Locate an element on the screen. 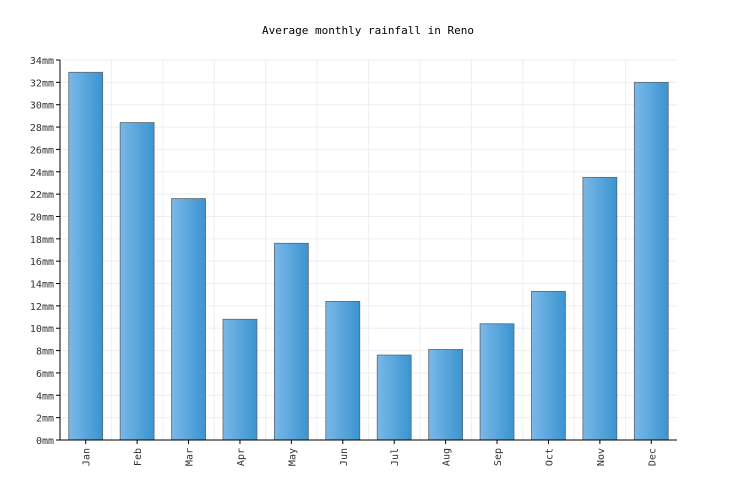  y-tick-label: 22mm is located at coordinates (42, 195).